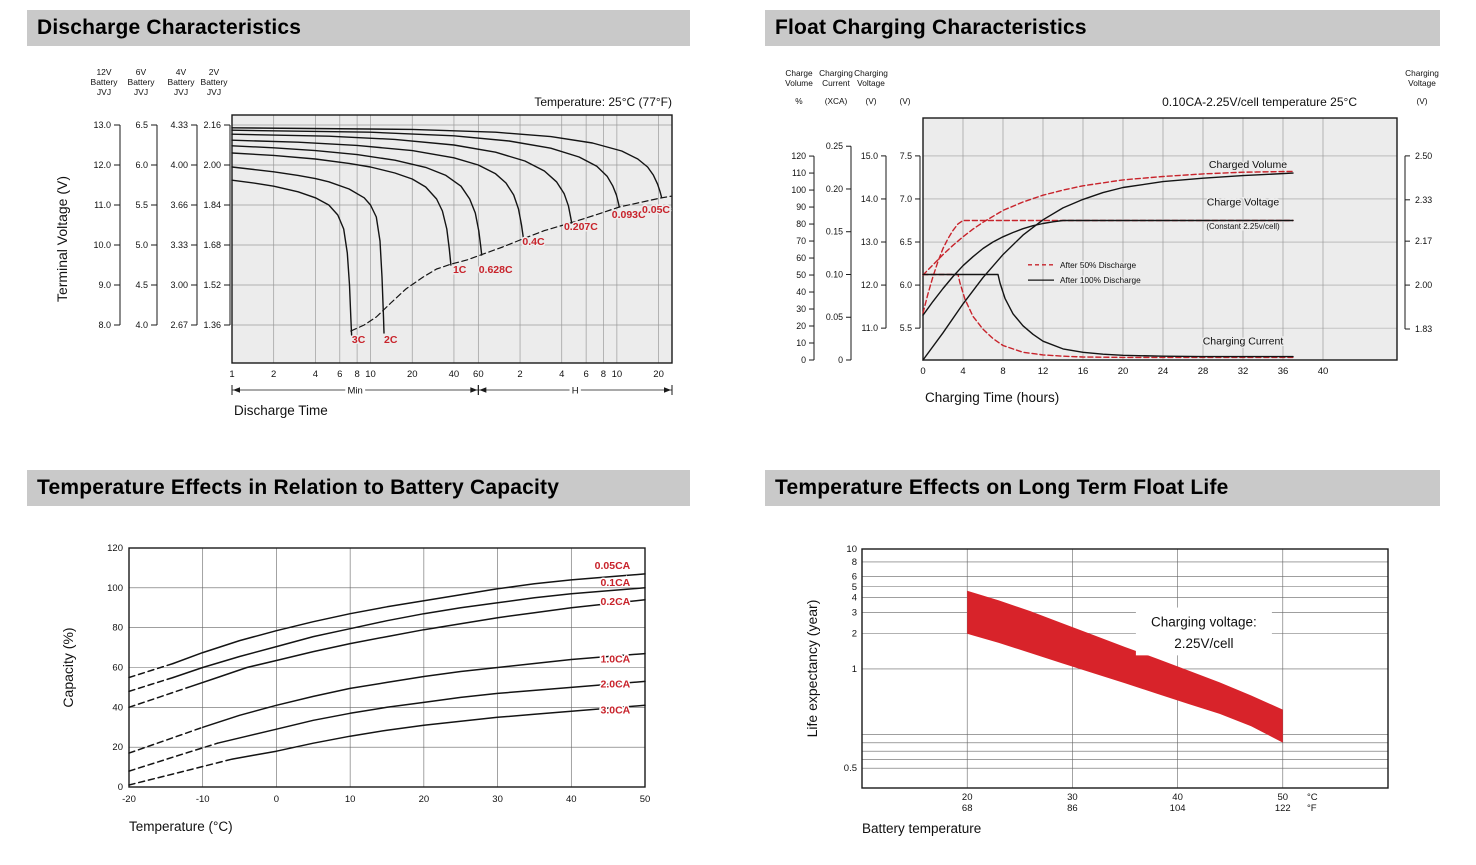  Describe the element at coordinates (798, 156) in the screenshot. I see `svg-text: 120` at that location.